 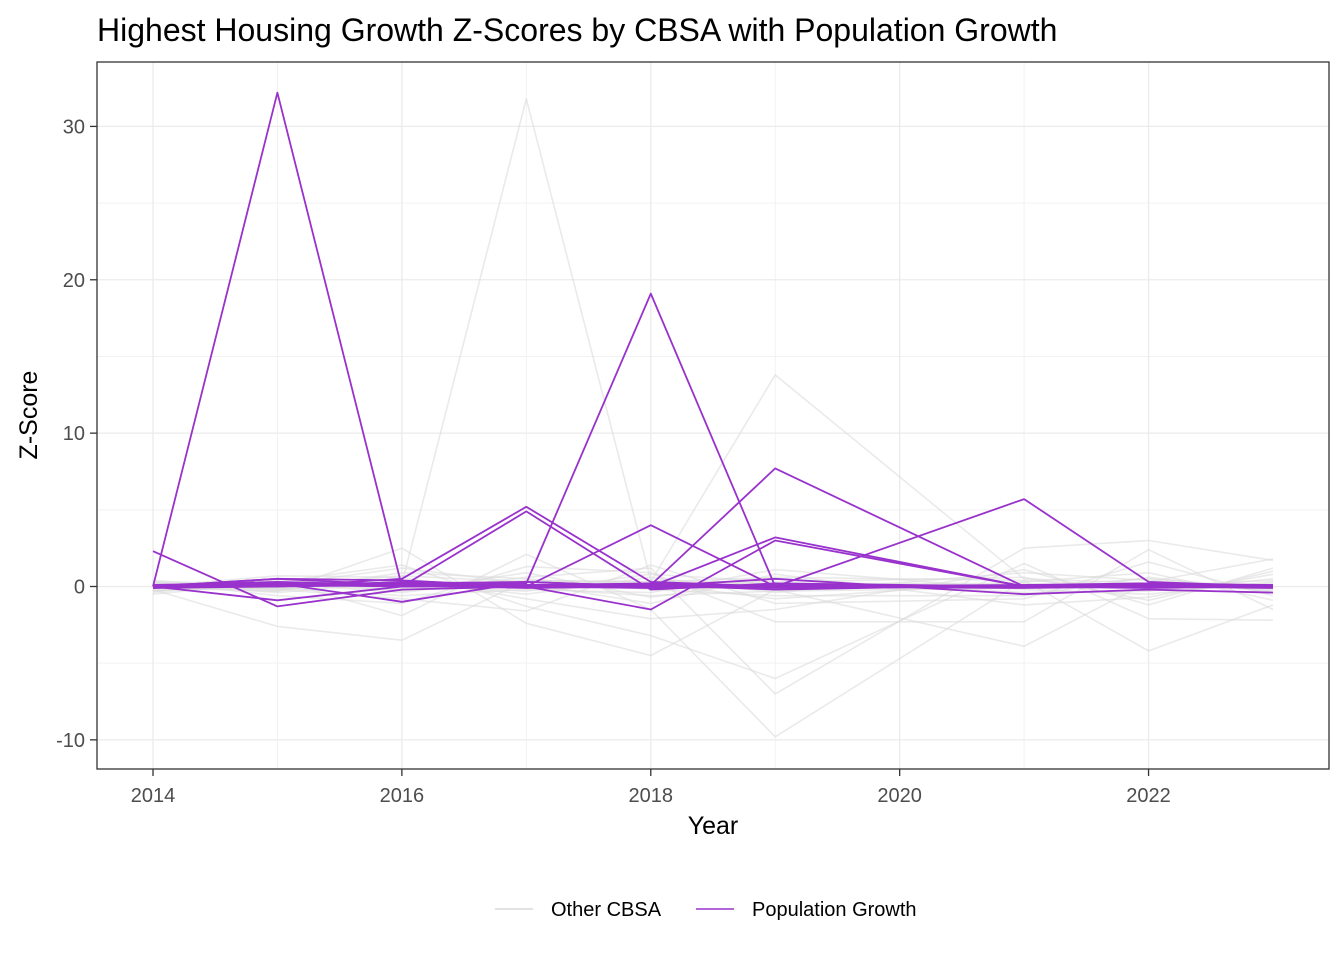 I want to click on y-tick-label: 20, so click(x=74, y=281).